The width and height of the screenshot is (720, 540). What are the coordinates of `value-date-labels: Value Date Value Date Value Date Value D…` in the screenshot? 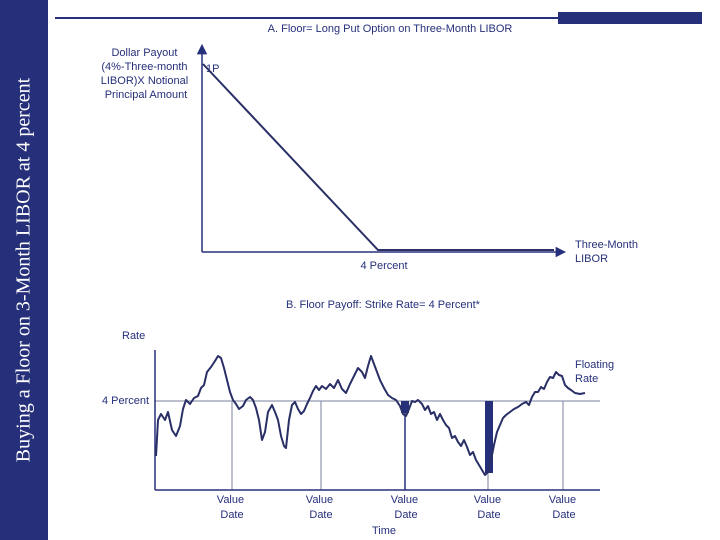 It's located at (398, 507).